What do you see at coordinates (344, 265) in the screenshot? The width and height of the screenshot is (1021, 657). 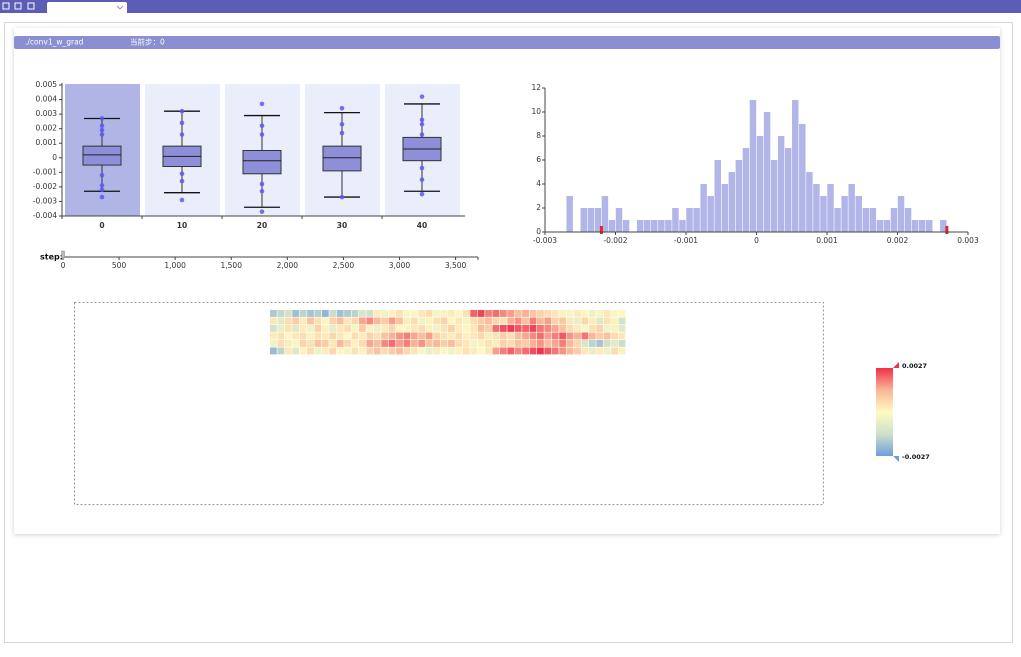 I see `slider-tick-label: 2,500` at bounding box center [344, 265].